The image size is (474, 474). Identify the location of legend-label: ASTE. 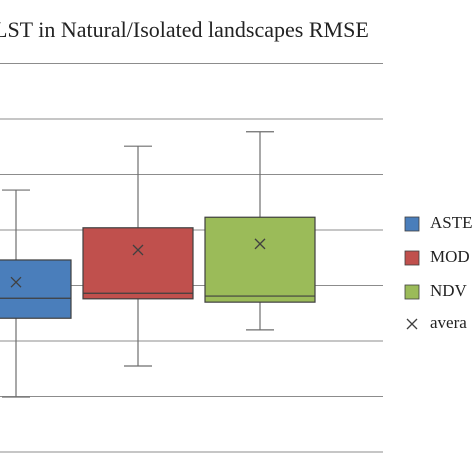
(451, 222).